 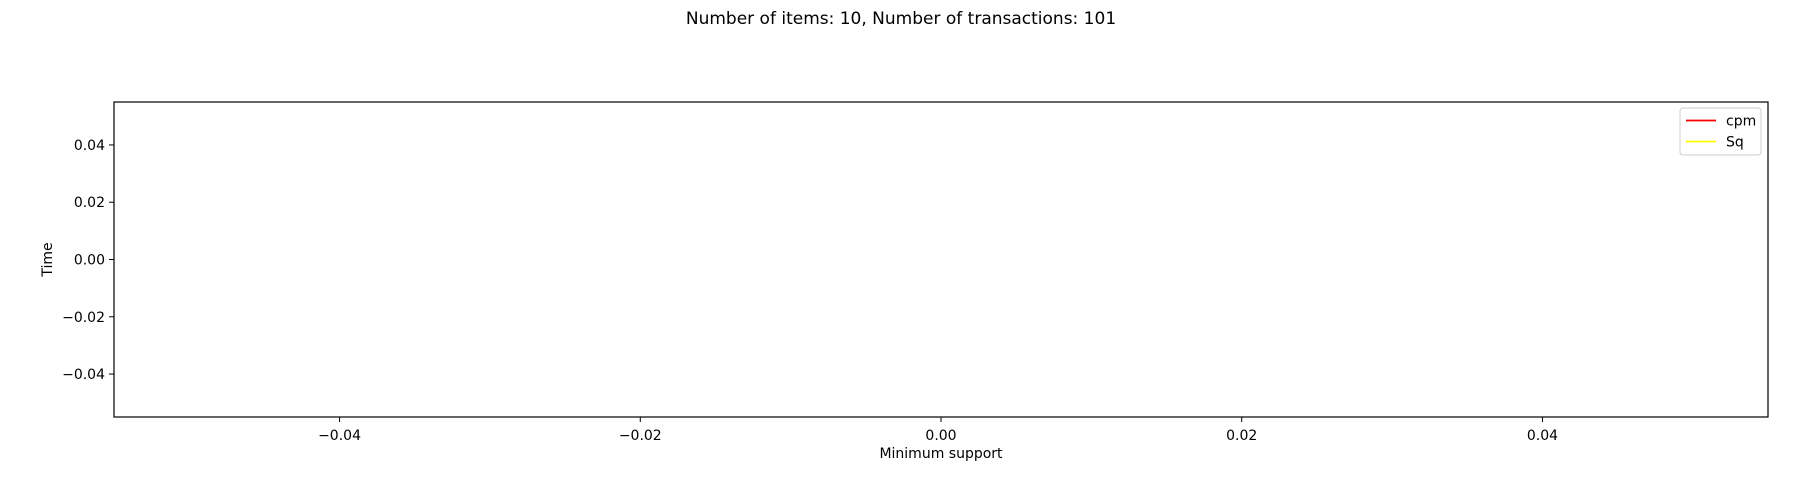 What do you see at coordinates (339, 436) in the screenshot?
I see `x-tick-label: −0.04` at bounding box center [339, 436].